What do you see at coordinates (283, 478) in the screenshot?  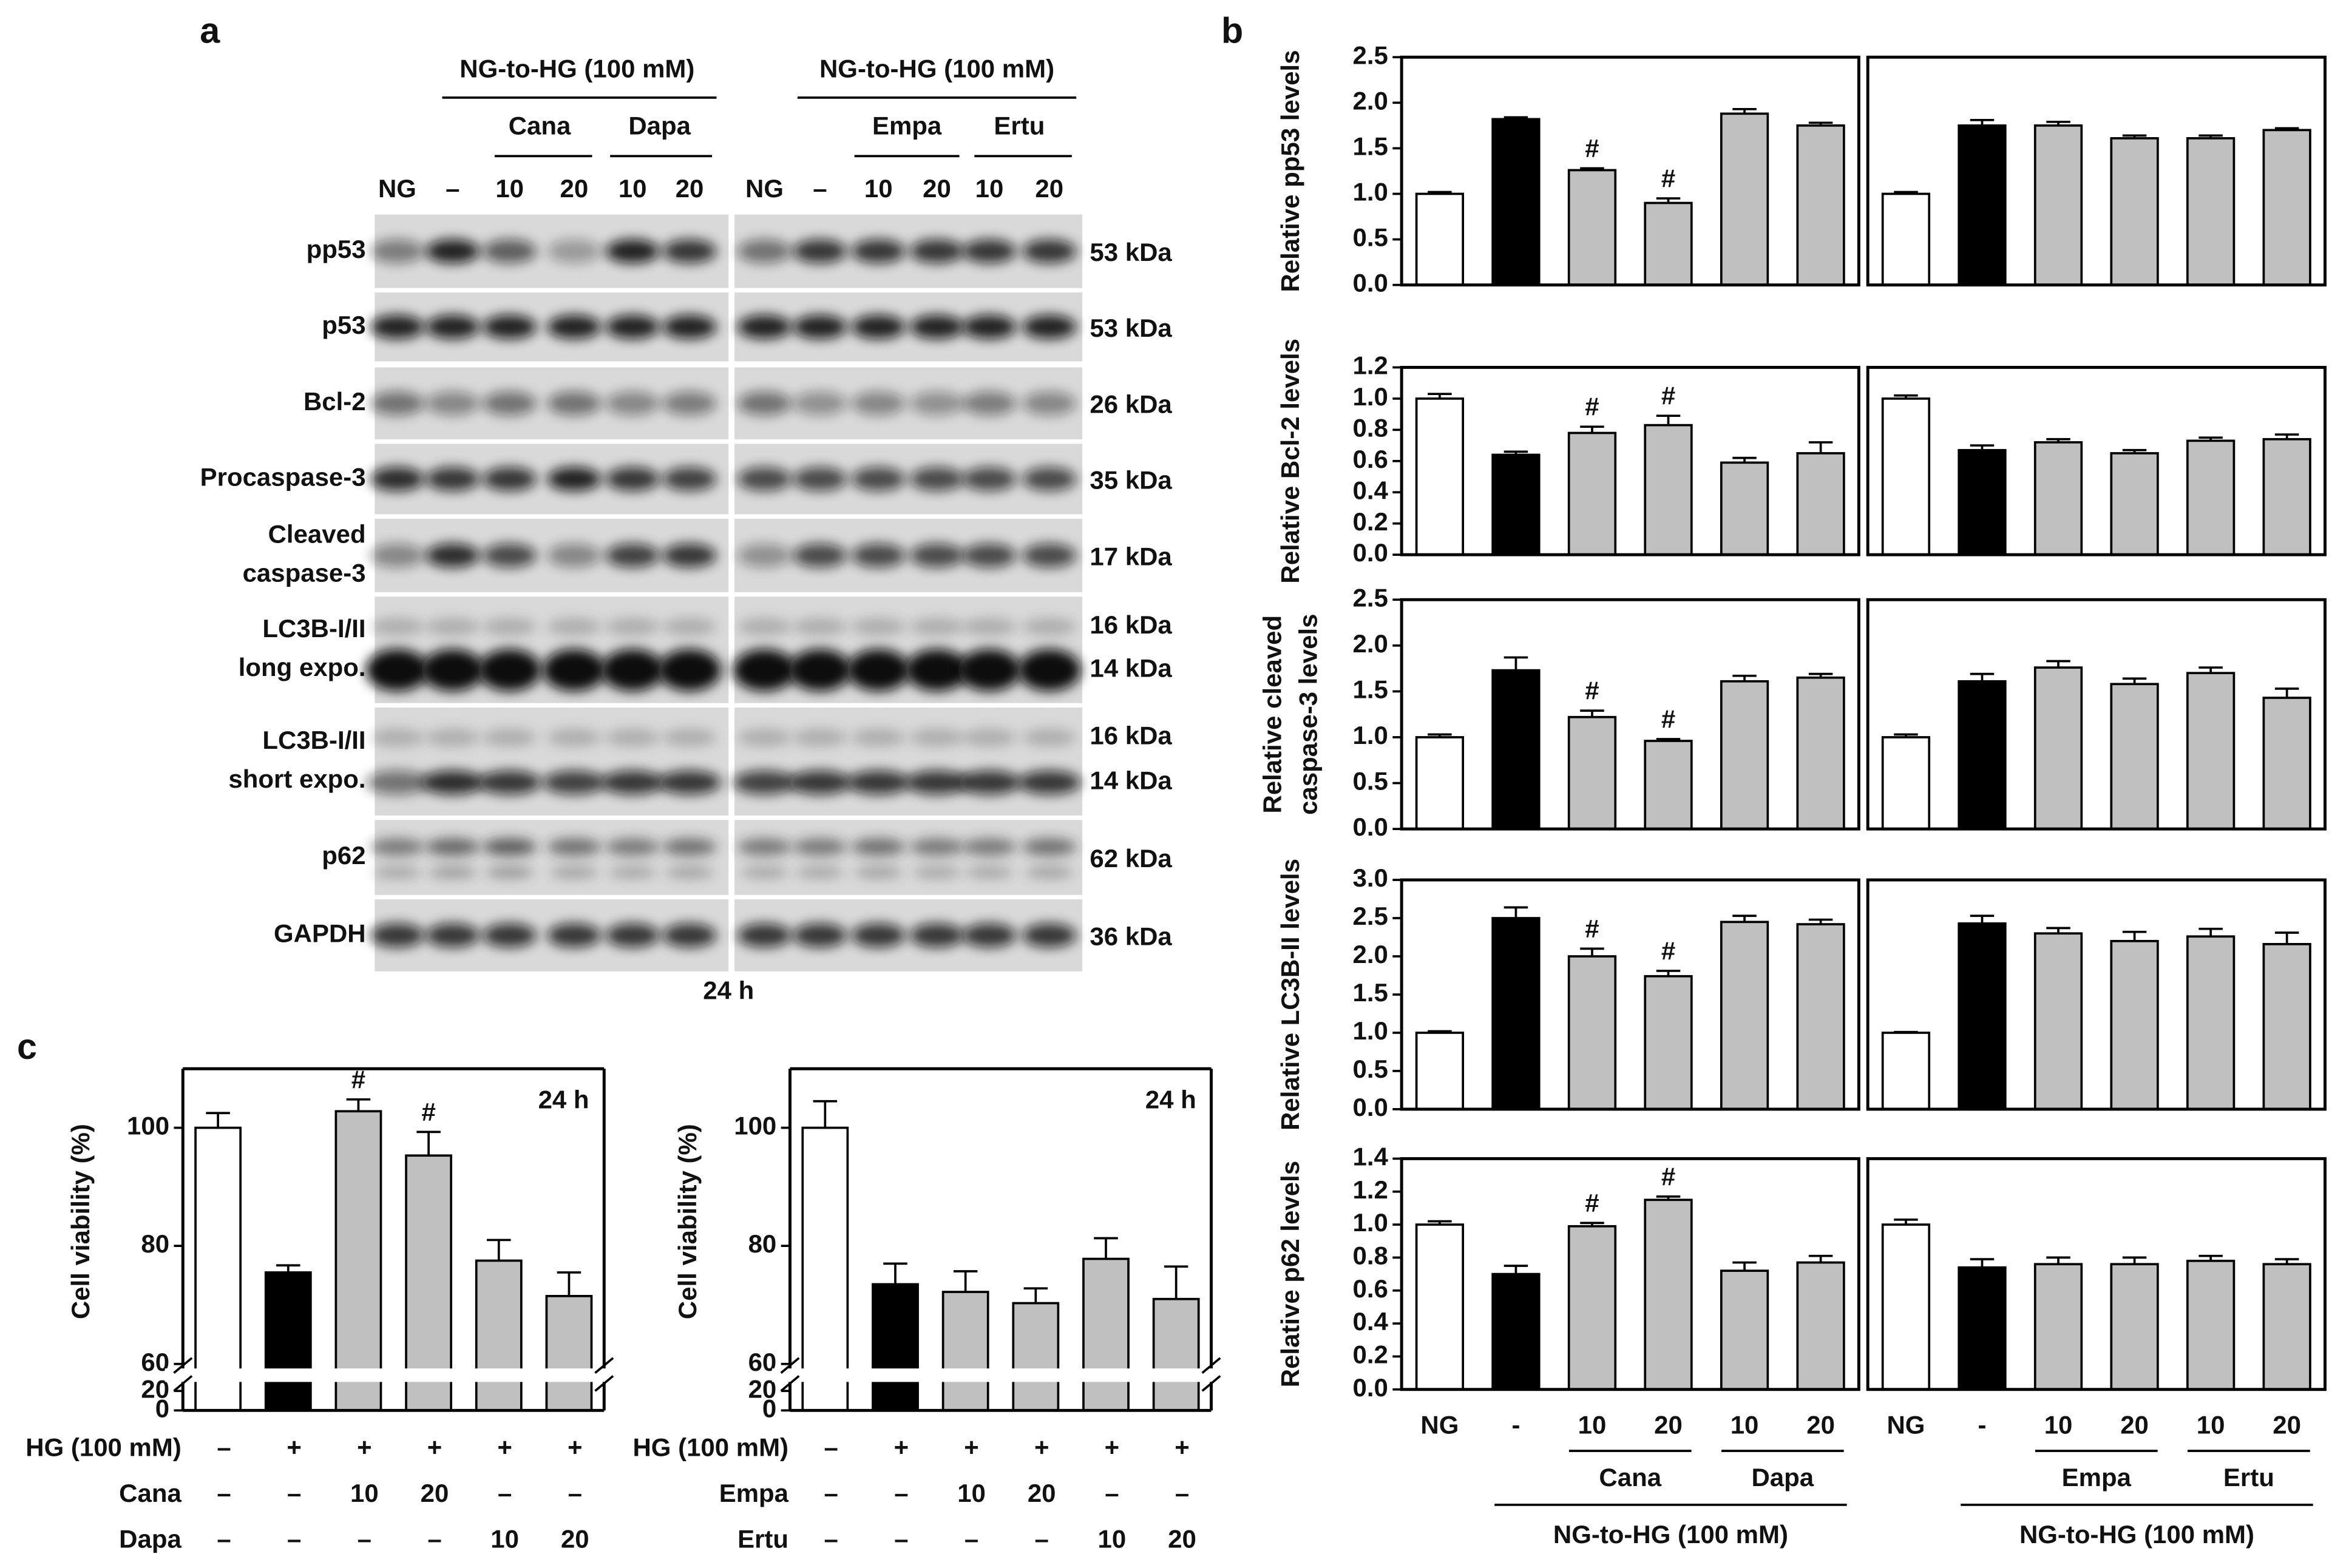 I see `row-label: Procaspase-3` at bounding box center [283, 478].